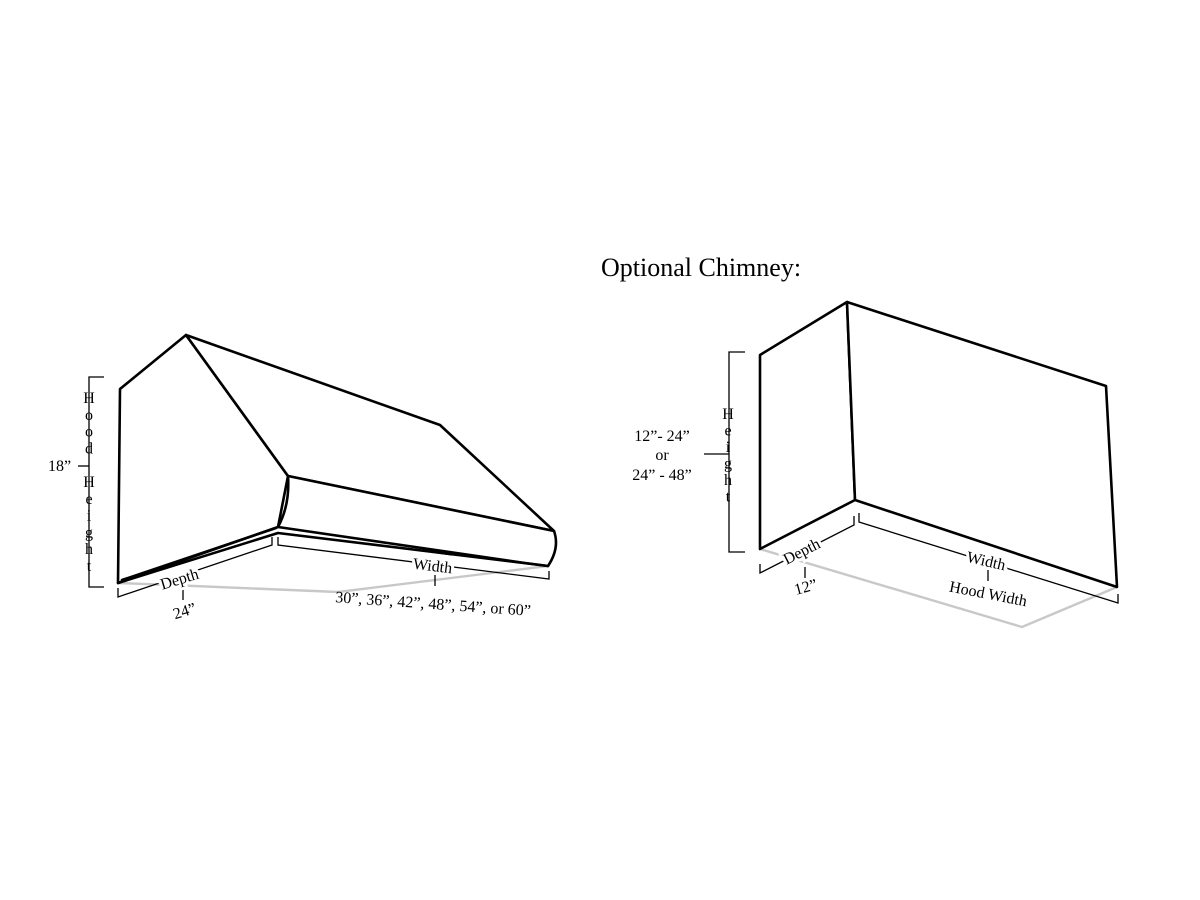 The width and height of the screenshot is (1200, 900). Describe the element at coordinates (96, 482) in the screenshot. I see `hood-height-bracket` at that location.